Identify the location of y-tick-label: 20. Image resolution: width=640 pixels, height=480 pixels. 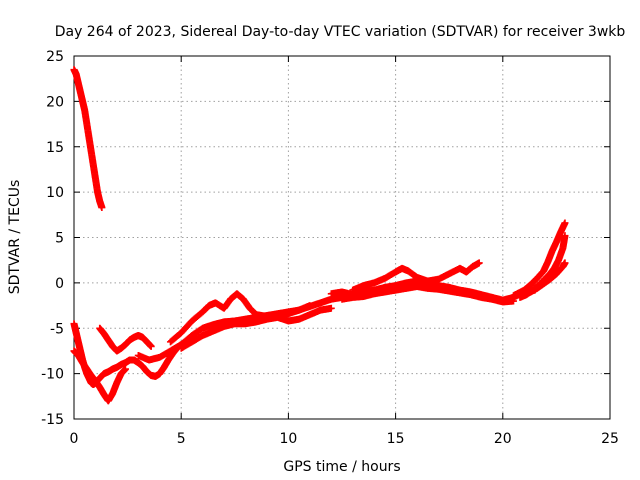
(55, 102).